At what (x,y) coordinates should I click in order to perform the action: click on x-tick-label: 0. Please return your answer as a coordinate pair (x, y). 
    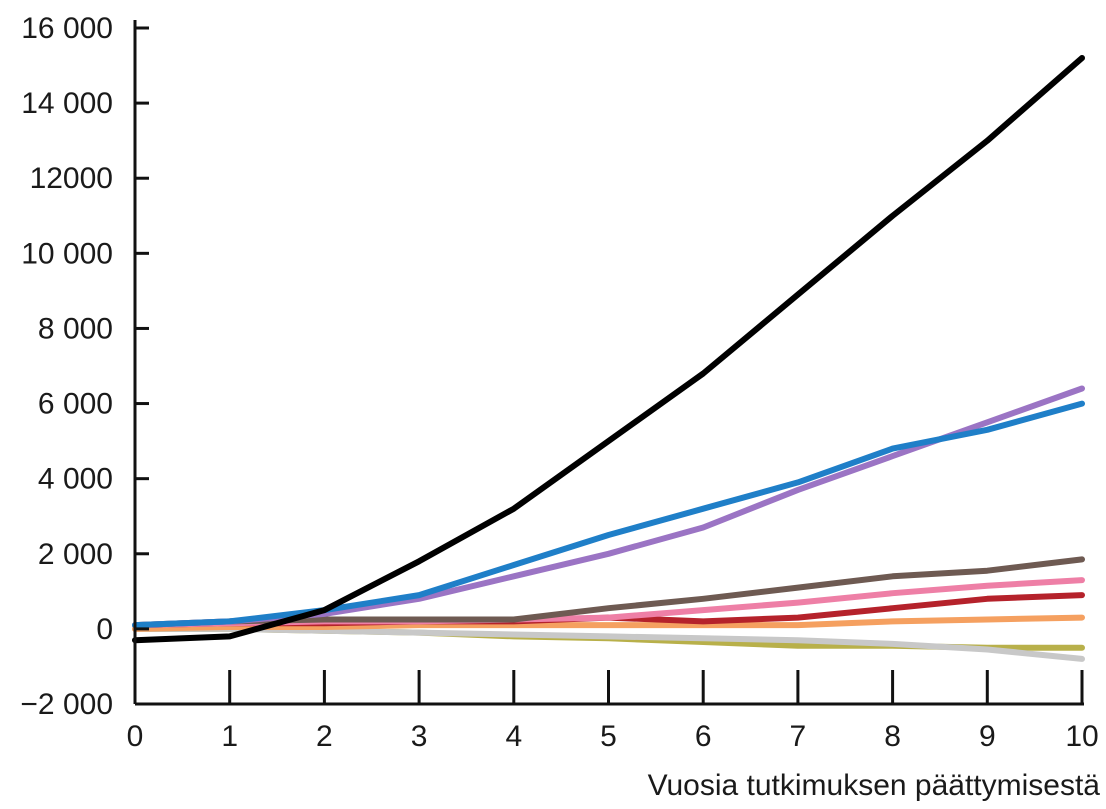
    Looking at the image, I should click on (135, 736).